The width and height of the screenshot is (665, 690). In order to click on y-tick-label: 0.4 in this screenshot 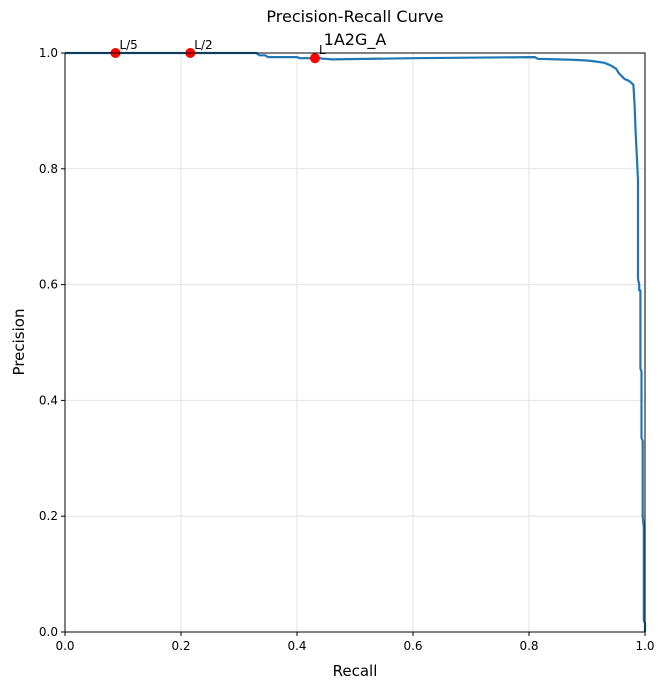, I will do `click(48, 400)`.